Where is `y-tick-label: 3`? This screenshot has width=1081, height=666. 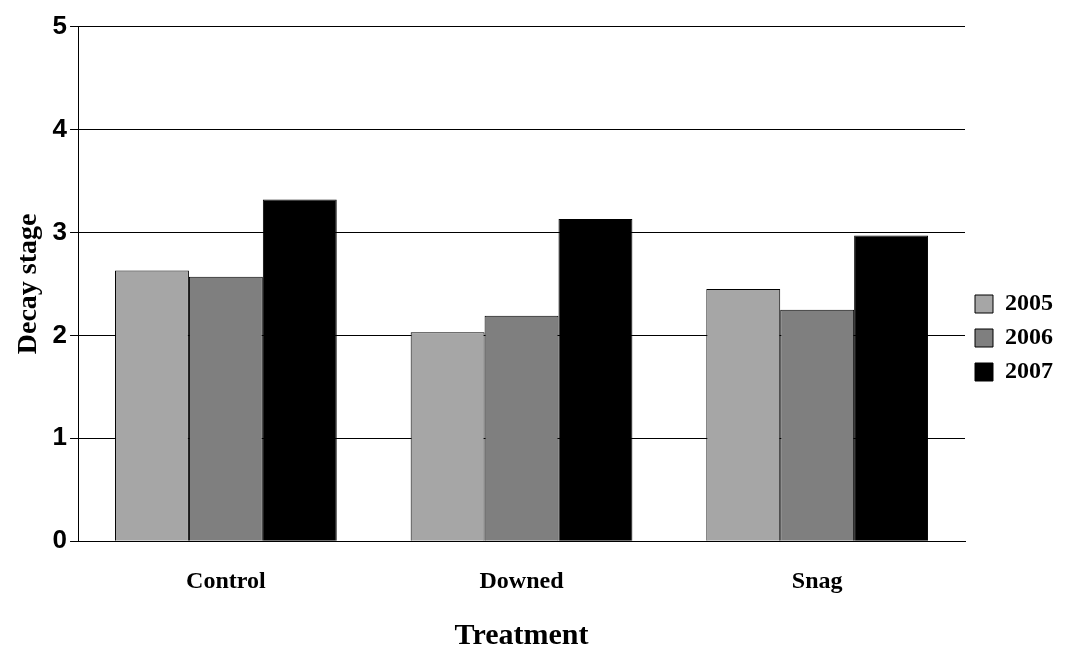
y-tick-label: 3 is located at coordinates (60, 230).